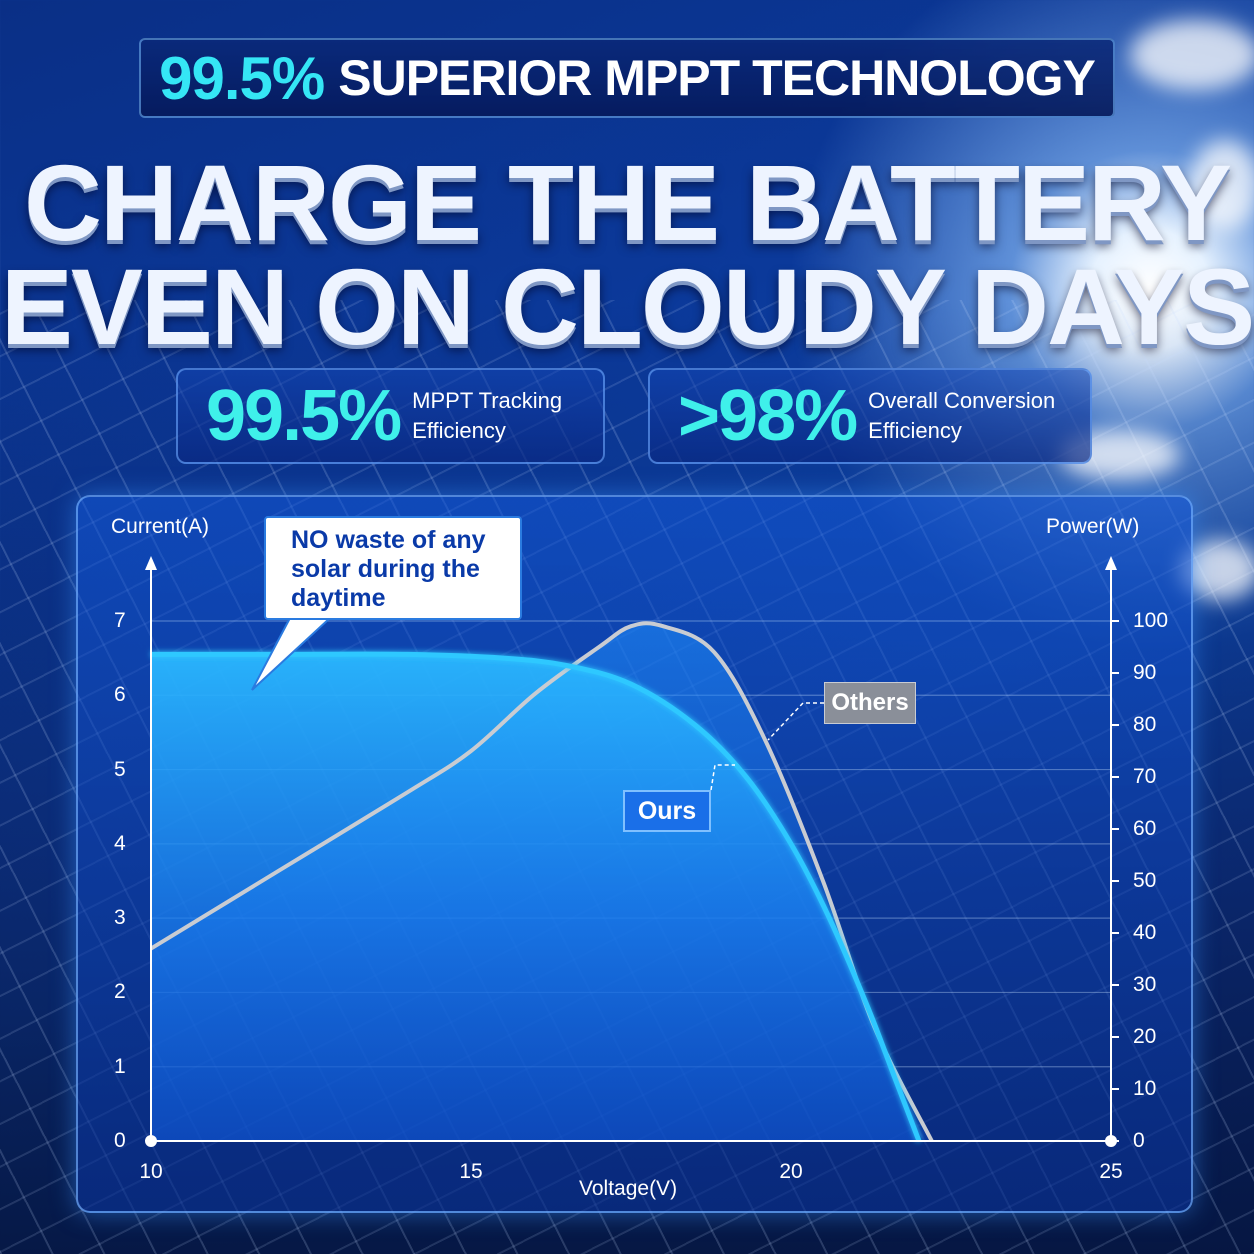 This screenshot has width=1254, height=1254. What do you see at coordinates (1145, 672) in the screenshot?
I see `right-tick-label: 90` at bounding box center [1145, 672].